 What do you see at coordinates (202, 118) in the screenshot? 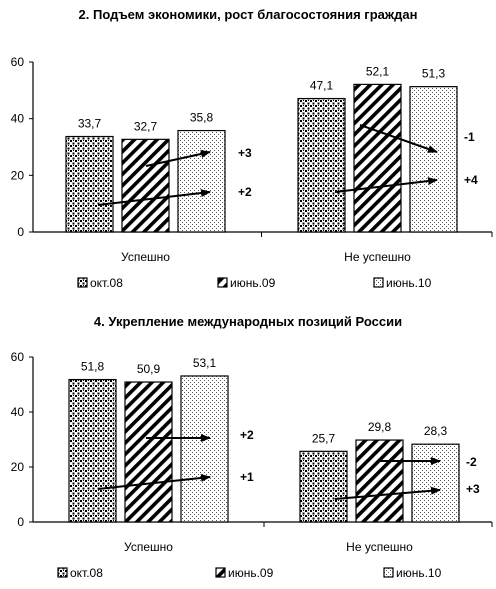
I see `data-label: 35,8` at bounding box center [202, 118].